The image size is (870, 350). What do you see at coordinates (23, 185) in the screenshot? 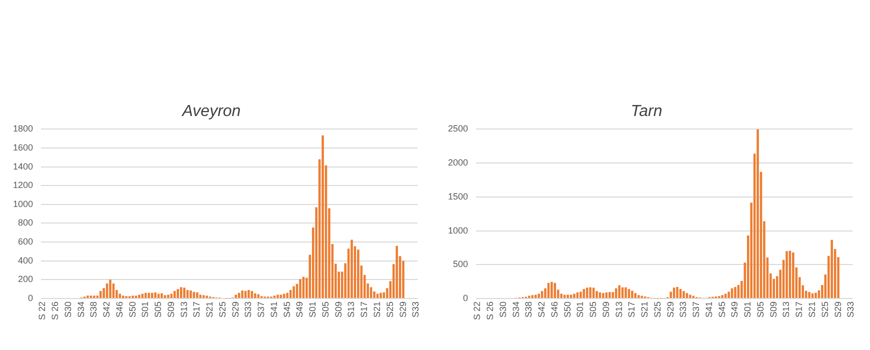
I see `y-tick-label: 1200` at bounding box center [23, 185].